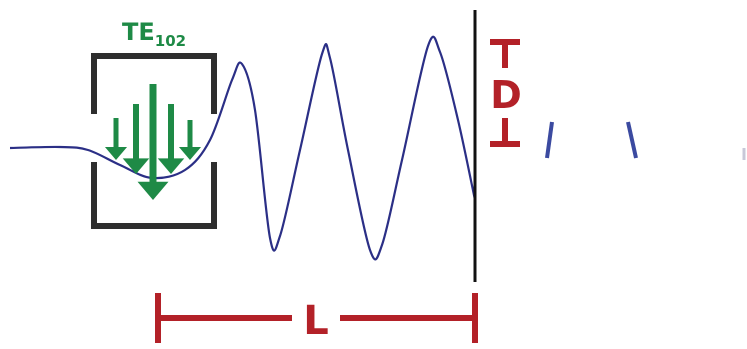 The width and height of the screenshot is (747, 349). Describe the element at coordinates (170, 41) in the screenshot. I see `mode-title-subscript: 102` at that location.